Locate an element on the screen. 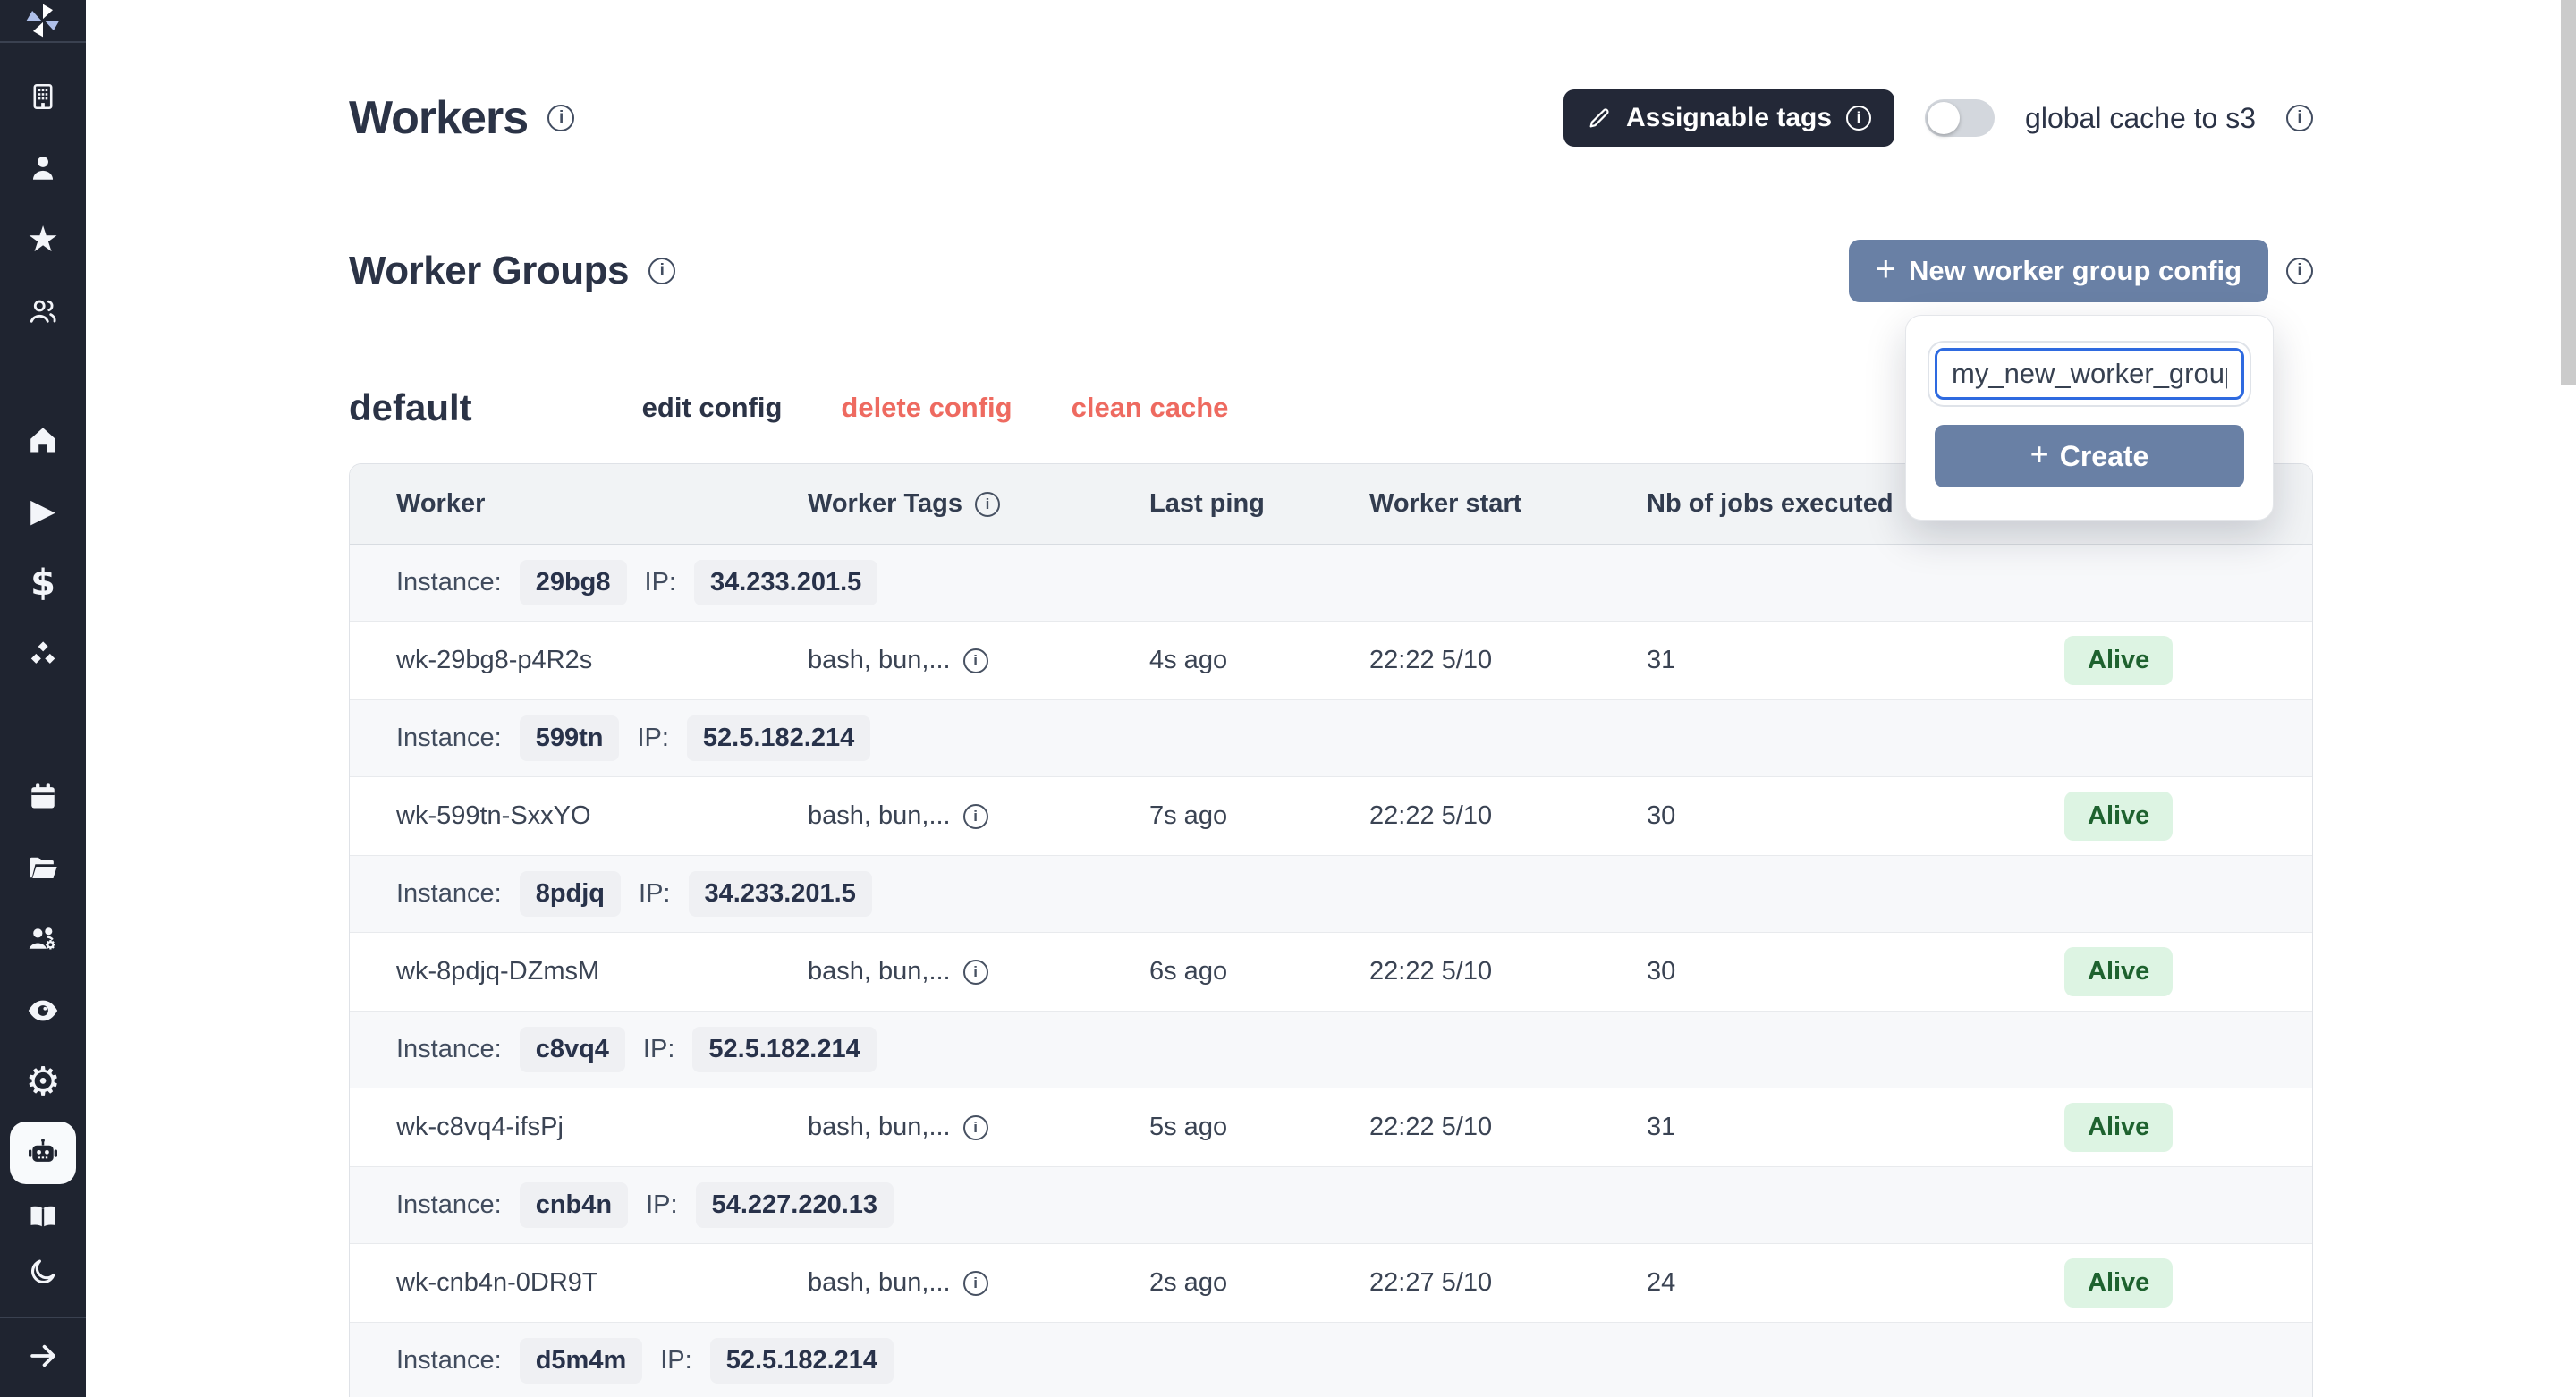  folder-open-icon is located at coordinates (43, 867).